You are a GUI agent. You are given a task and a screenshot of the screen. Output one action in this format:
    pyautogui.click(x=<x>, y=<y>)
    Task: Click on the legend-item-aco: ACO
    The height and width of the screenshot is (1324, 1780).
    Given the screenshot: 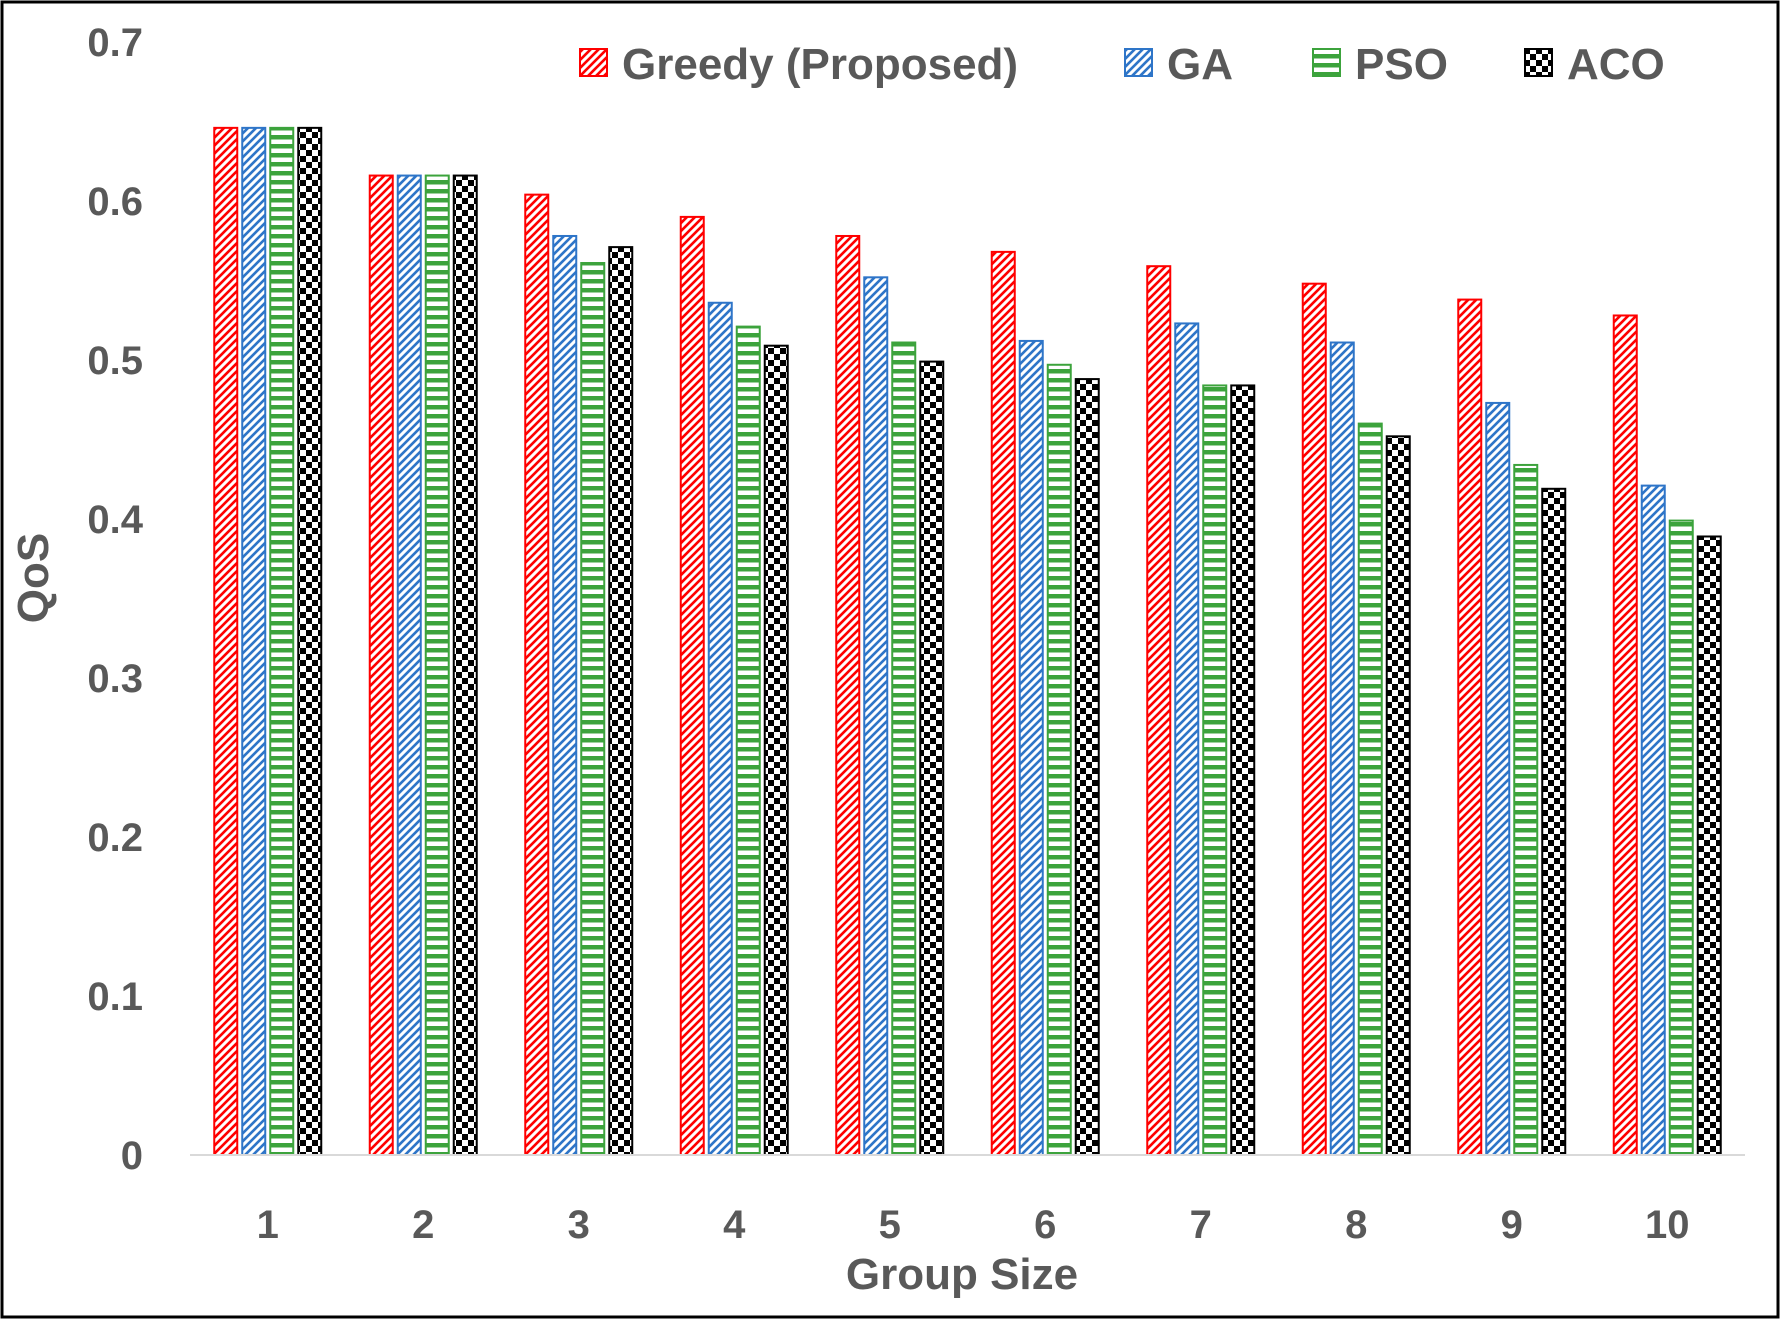 What is the action you would take?
    pyautogui.click(x=1594, y=64)
    